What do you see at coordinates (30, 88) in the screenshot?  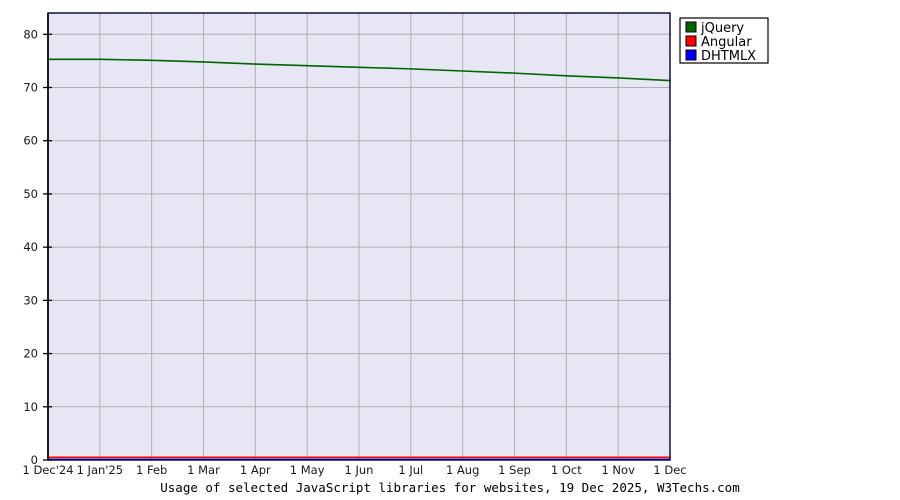 I see `y-axis-tick-label: 70` at bounding box center [30, 88].